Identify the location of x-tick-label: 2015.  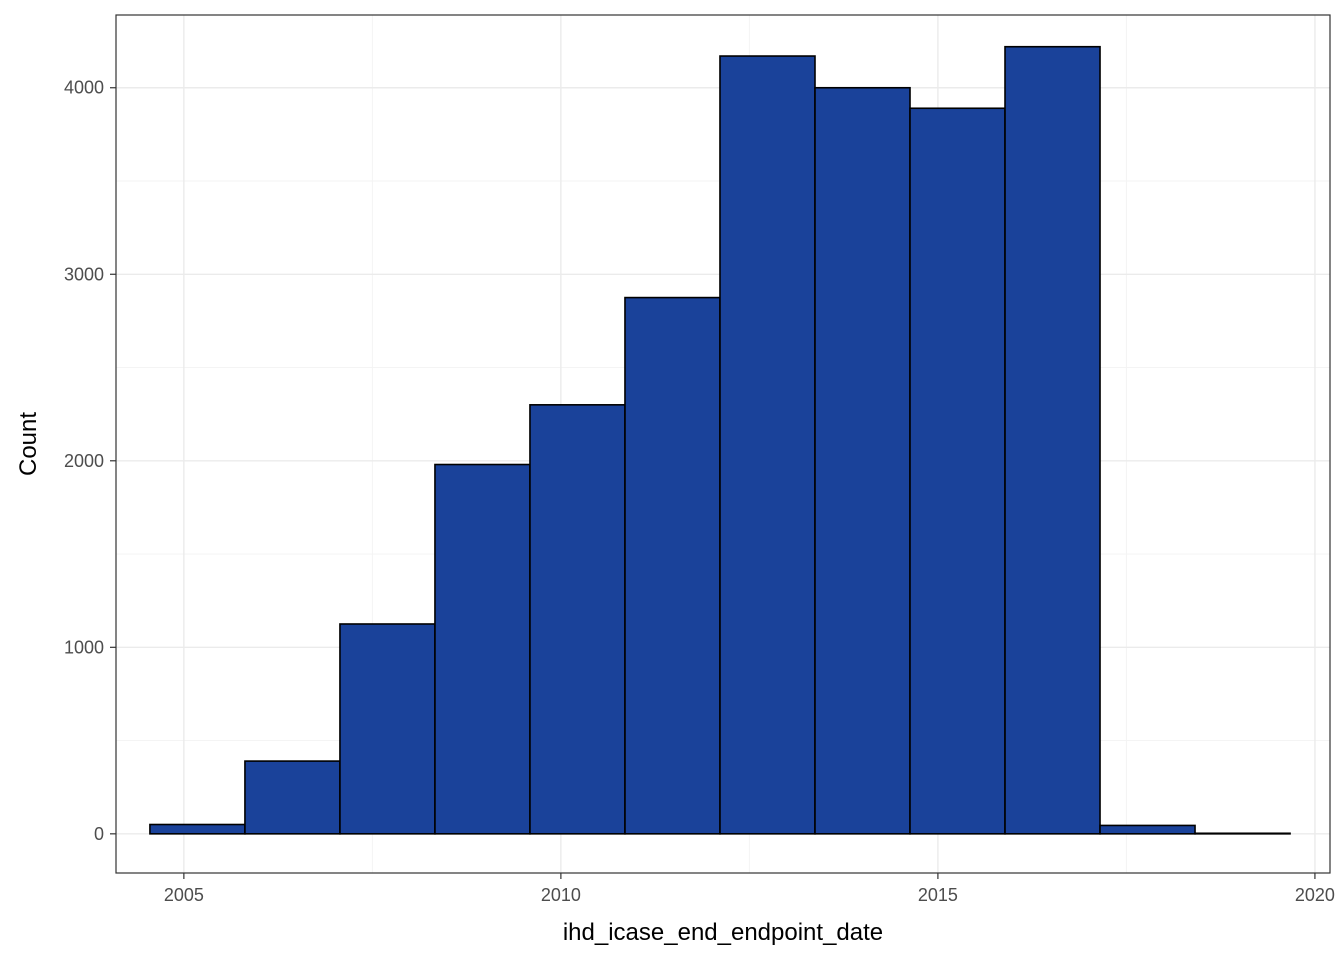
(938, 895).